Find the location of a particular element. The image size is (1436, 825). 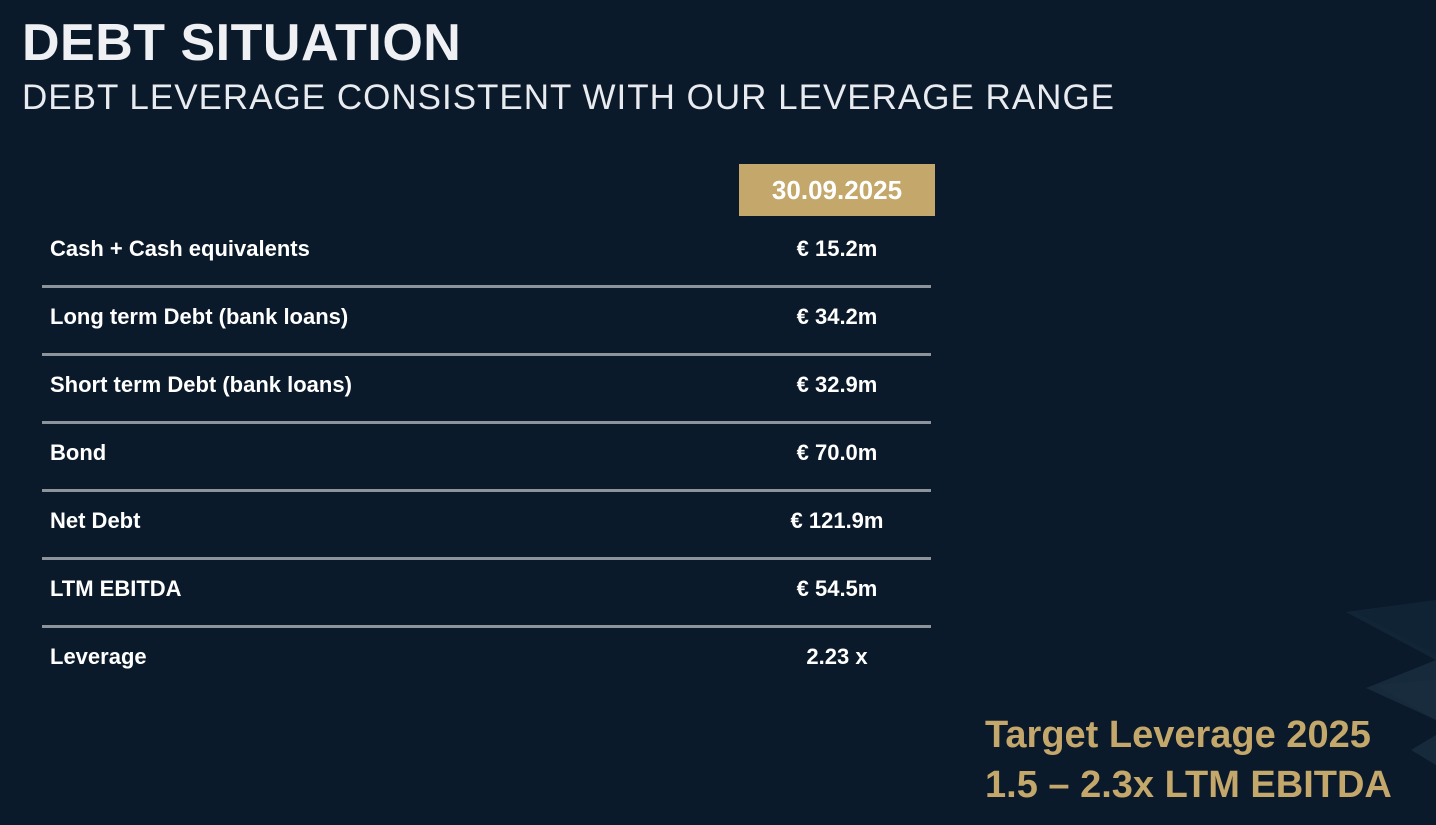

table-row: LTM EBITDA € 54.5m is located at coordinates (486, 594).